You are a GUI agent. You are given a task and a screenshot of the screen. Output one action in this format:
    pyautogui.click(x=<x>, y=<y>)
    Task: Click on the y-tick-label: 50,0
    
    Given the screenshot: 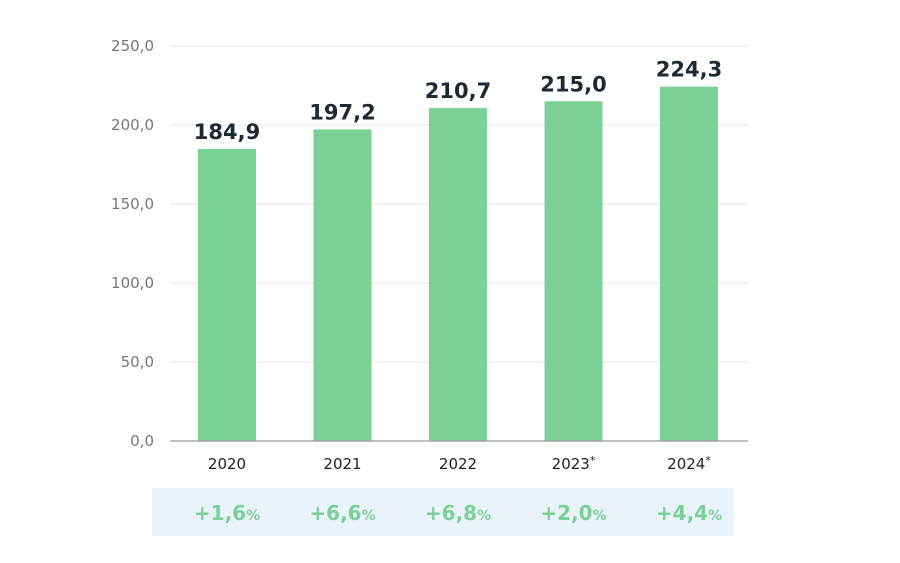 What is the action you would take?
    pyautogui.click(x=137, y=362)
    